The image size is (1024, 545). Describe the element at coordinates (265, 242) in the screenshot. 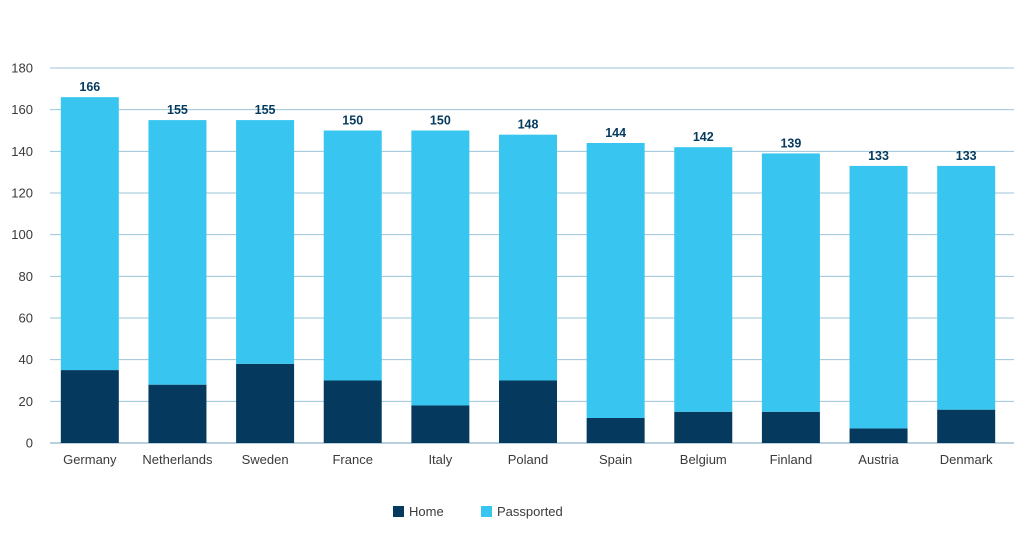

I see `bar-passported-sweden` at that location.